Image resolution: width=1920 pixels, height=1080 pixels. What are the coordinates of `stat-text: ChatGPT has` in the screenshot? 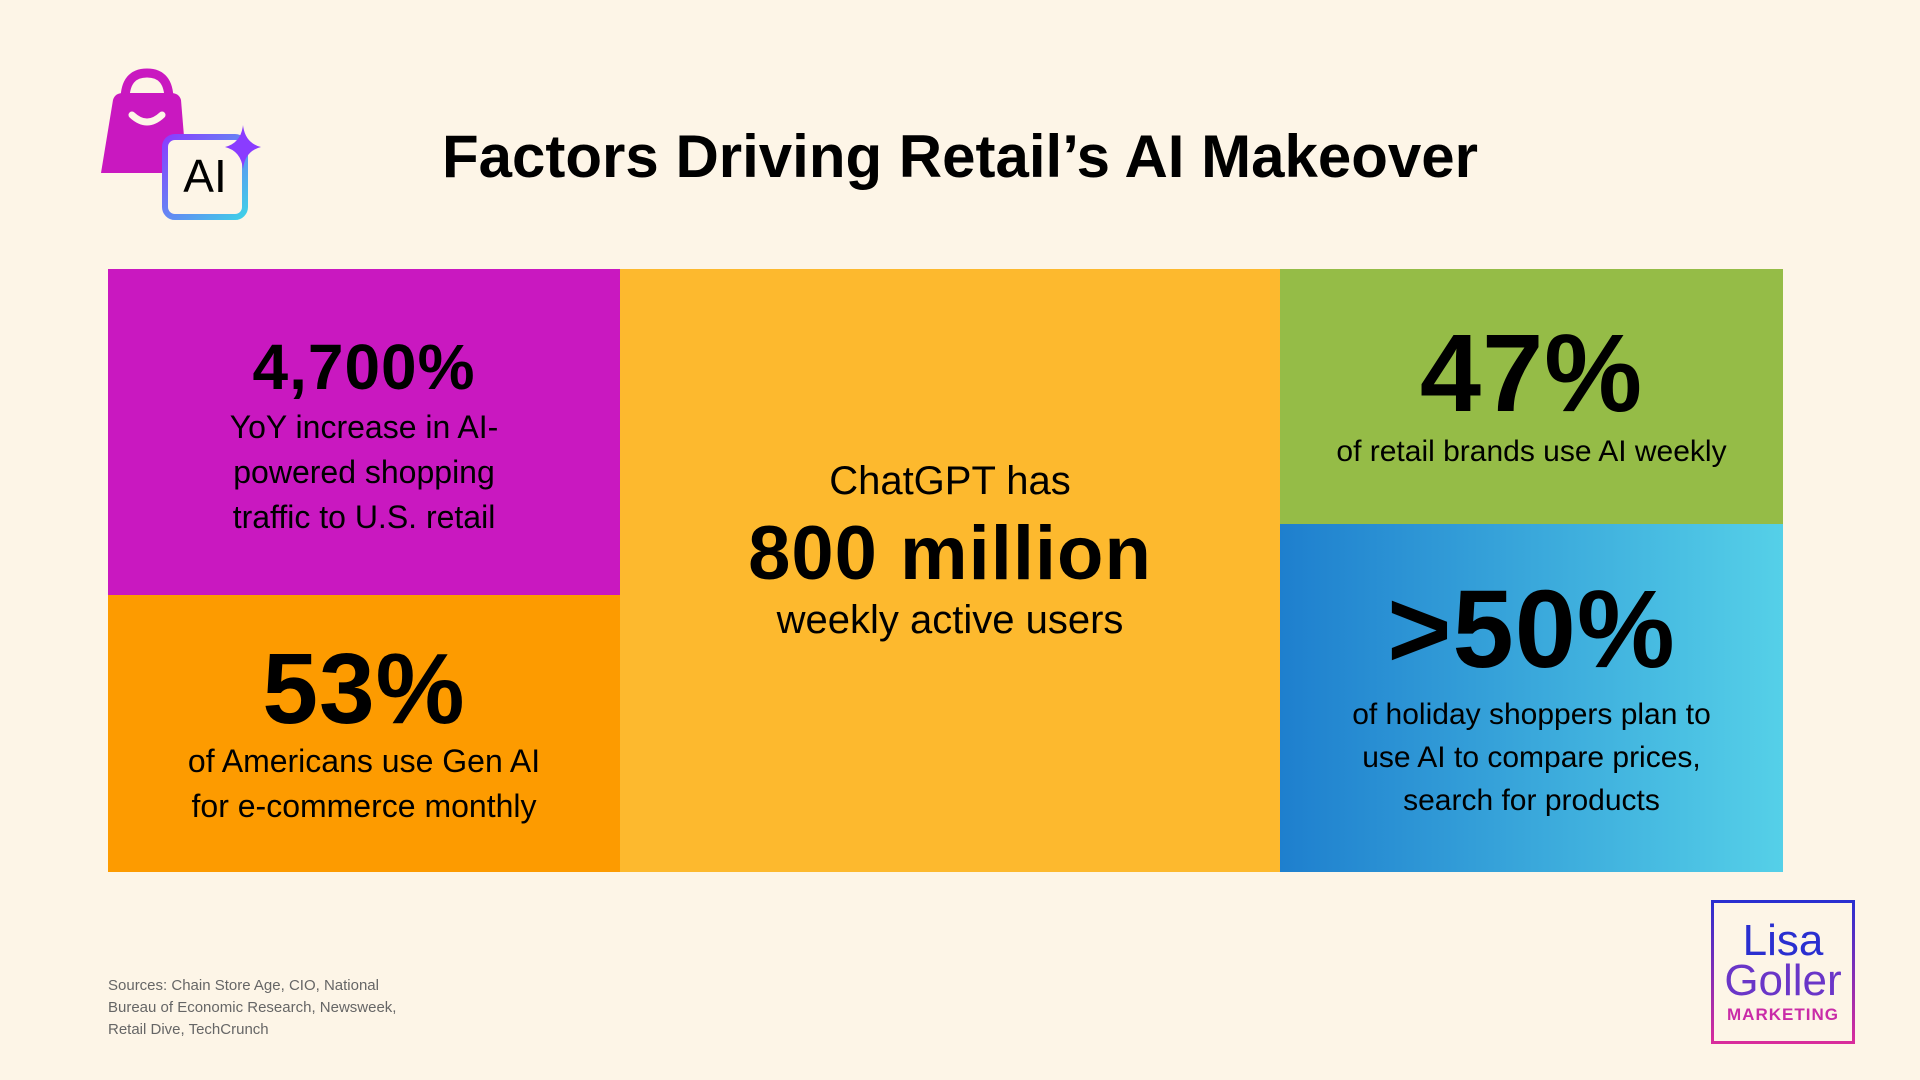 It's located at (950, 480).